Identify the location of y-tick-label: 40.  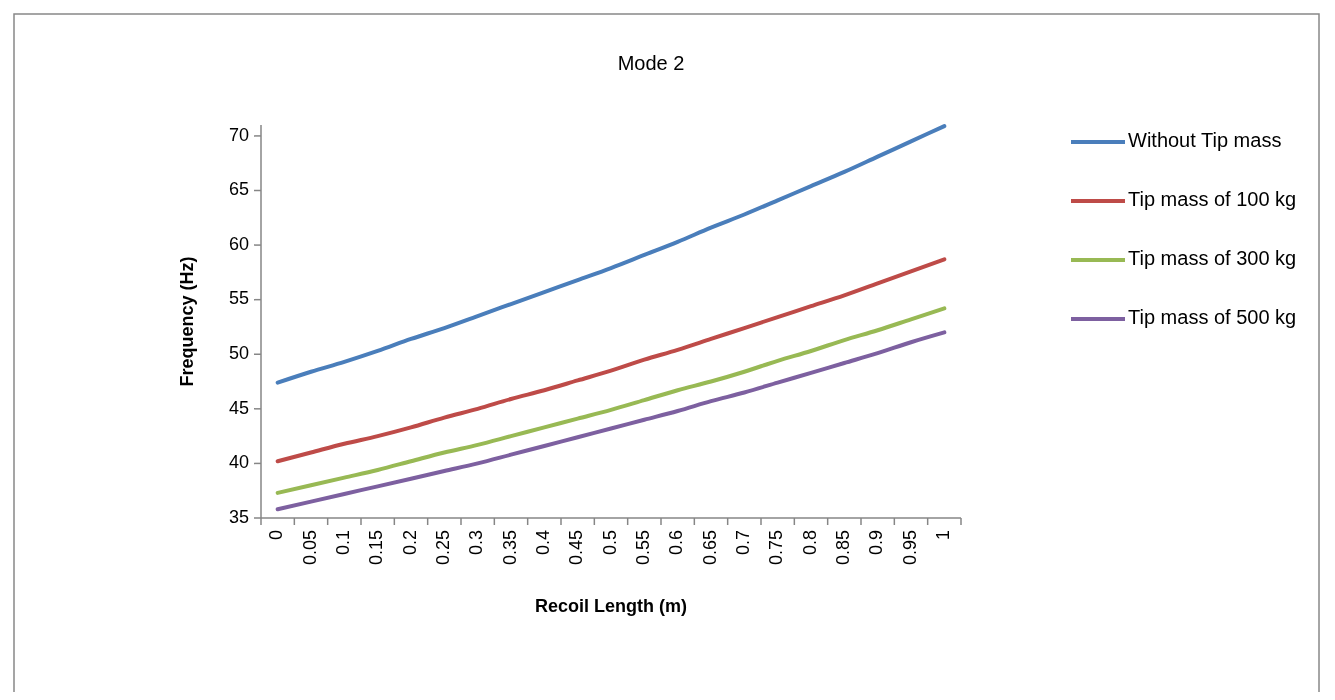
(238, 462).